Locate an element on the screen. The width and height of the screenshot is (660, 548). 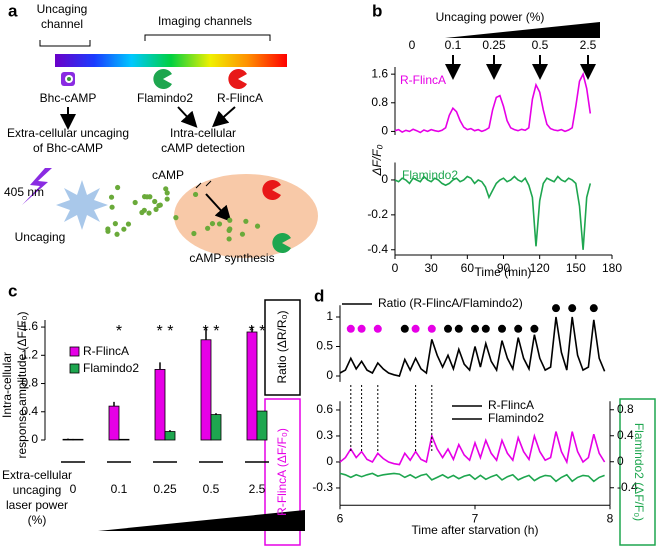
series-label: Flamindo2 is located at coordinates (430, 175).